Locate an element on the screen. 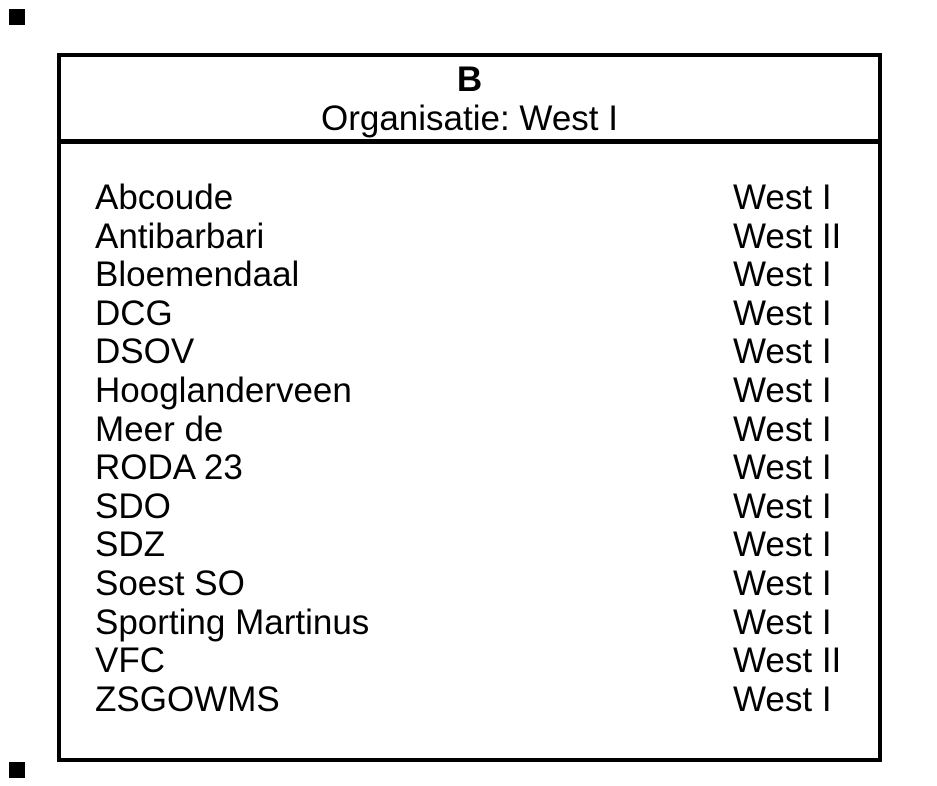  club-row: SDO West I is located at coordinates (481, 506).